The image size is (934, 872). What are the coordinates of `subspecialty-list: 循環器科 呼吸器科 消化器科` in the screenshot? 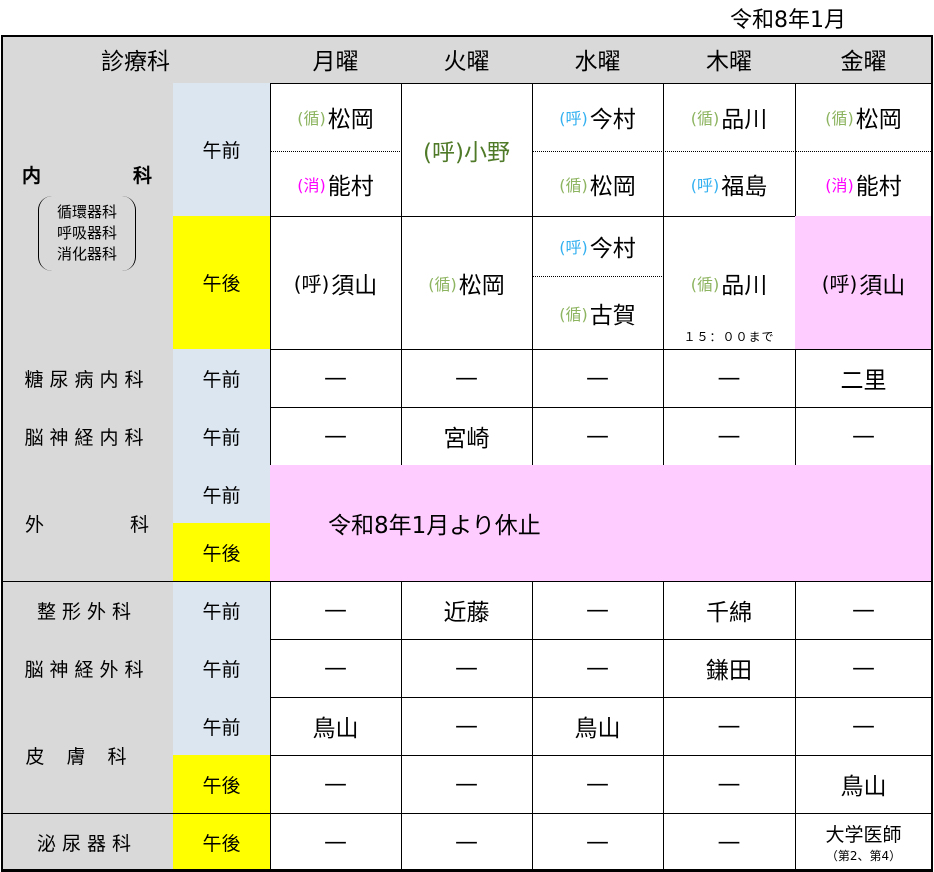 It's located at (86, 233).